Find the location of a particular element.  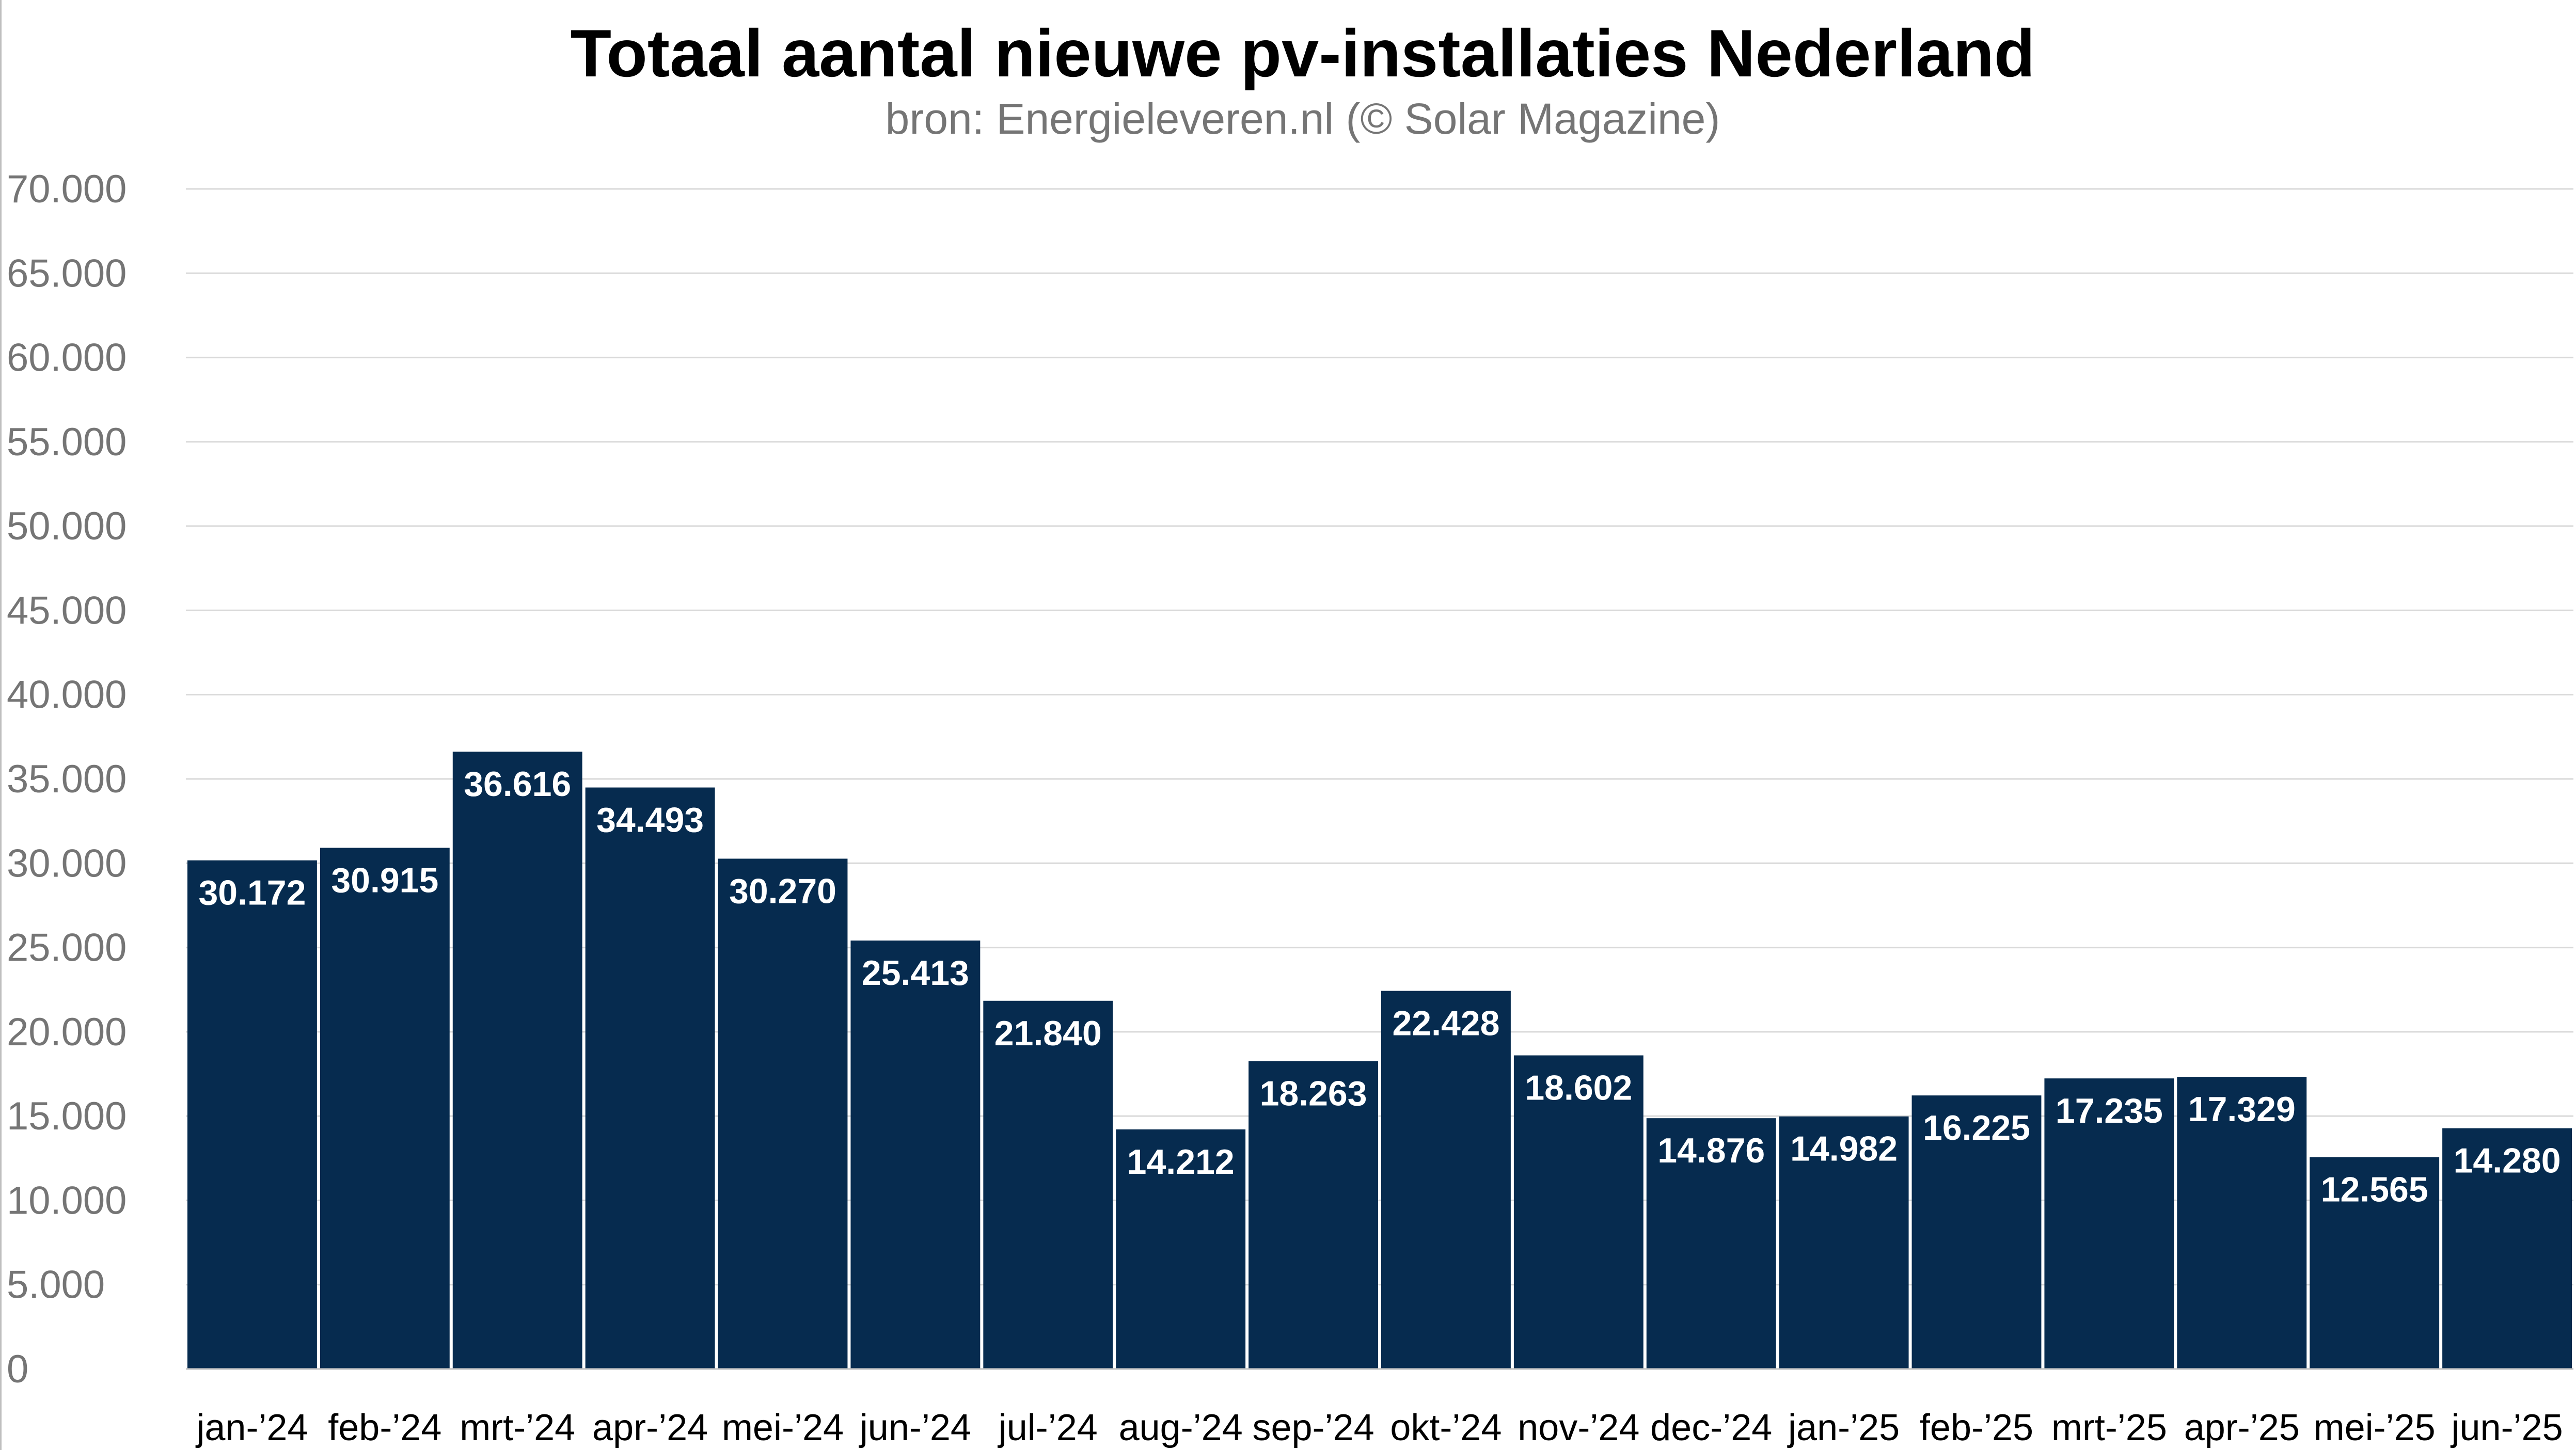

x-tick-label: feb-’25 is located at coordinates (1976, 1428).